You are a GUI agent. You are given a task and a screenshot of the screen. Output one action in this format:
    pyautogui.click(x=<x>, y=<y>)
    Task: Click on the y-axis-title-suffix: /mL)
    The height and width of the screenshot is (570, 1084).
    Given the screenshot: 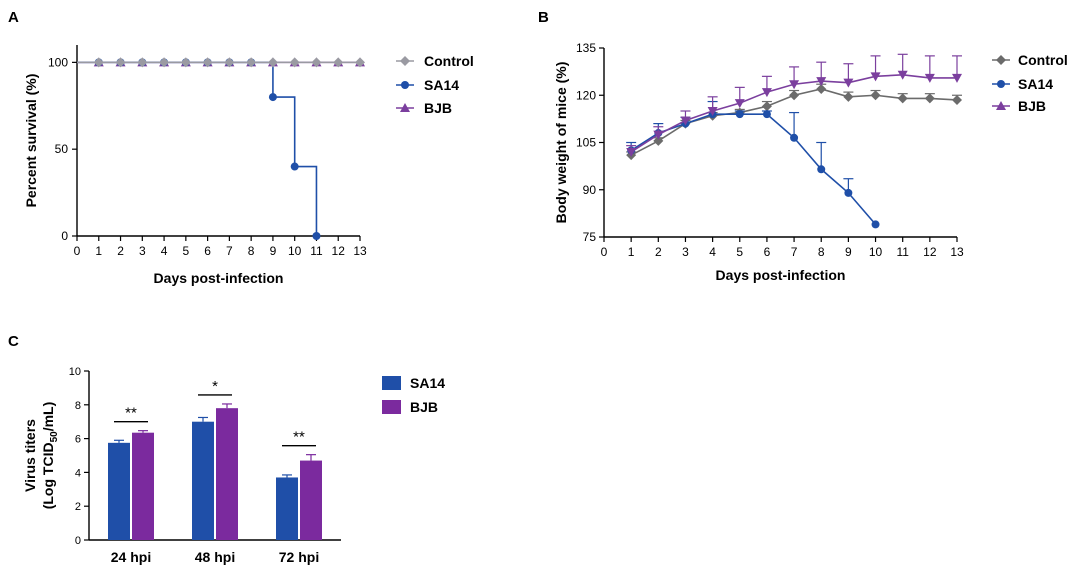 What is the action you would take?
    pyautogui.click(x=48, y=417)
    